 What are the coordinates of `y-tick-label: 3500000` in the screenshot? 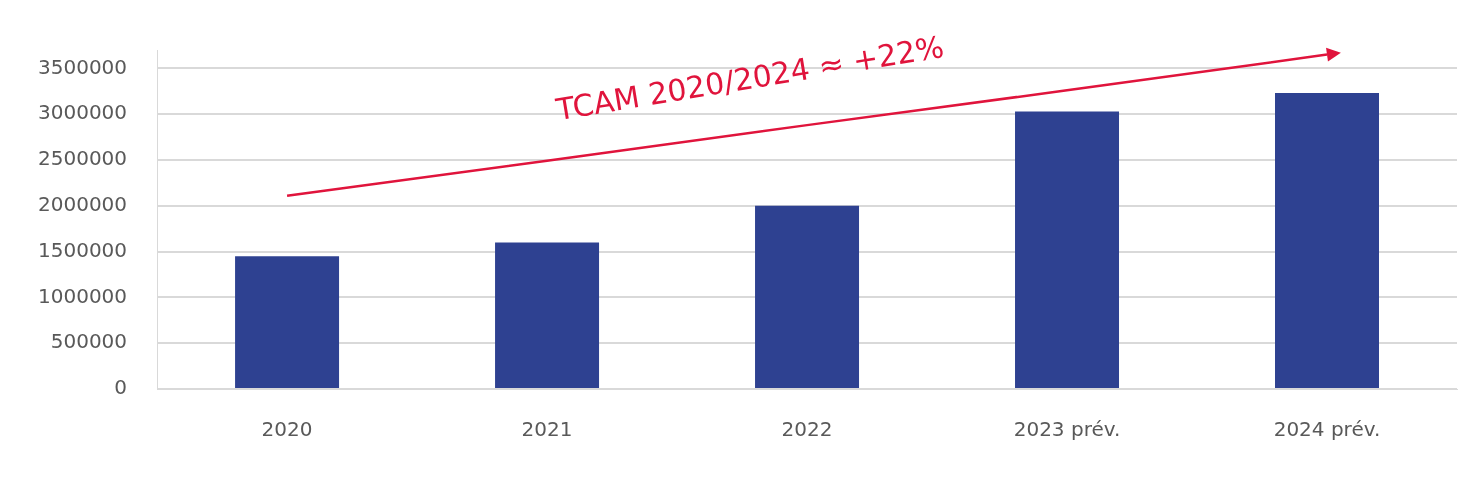 It's located at (82, 66).